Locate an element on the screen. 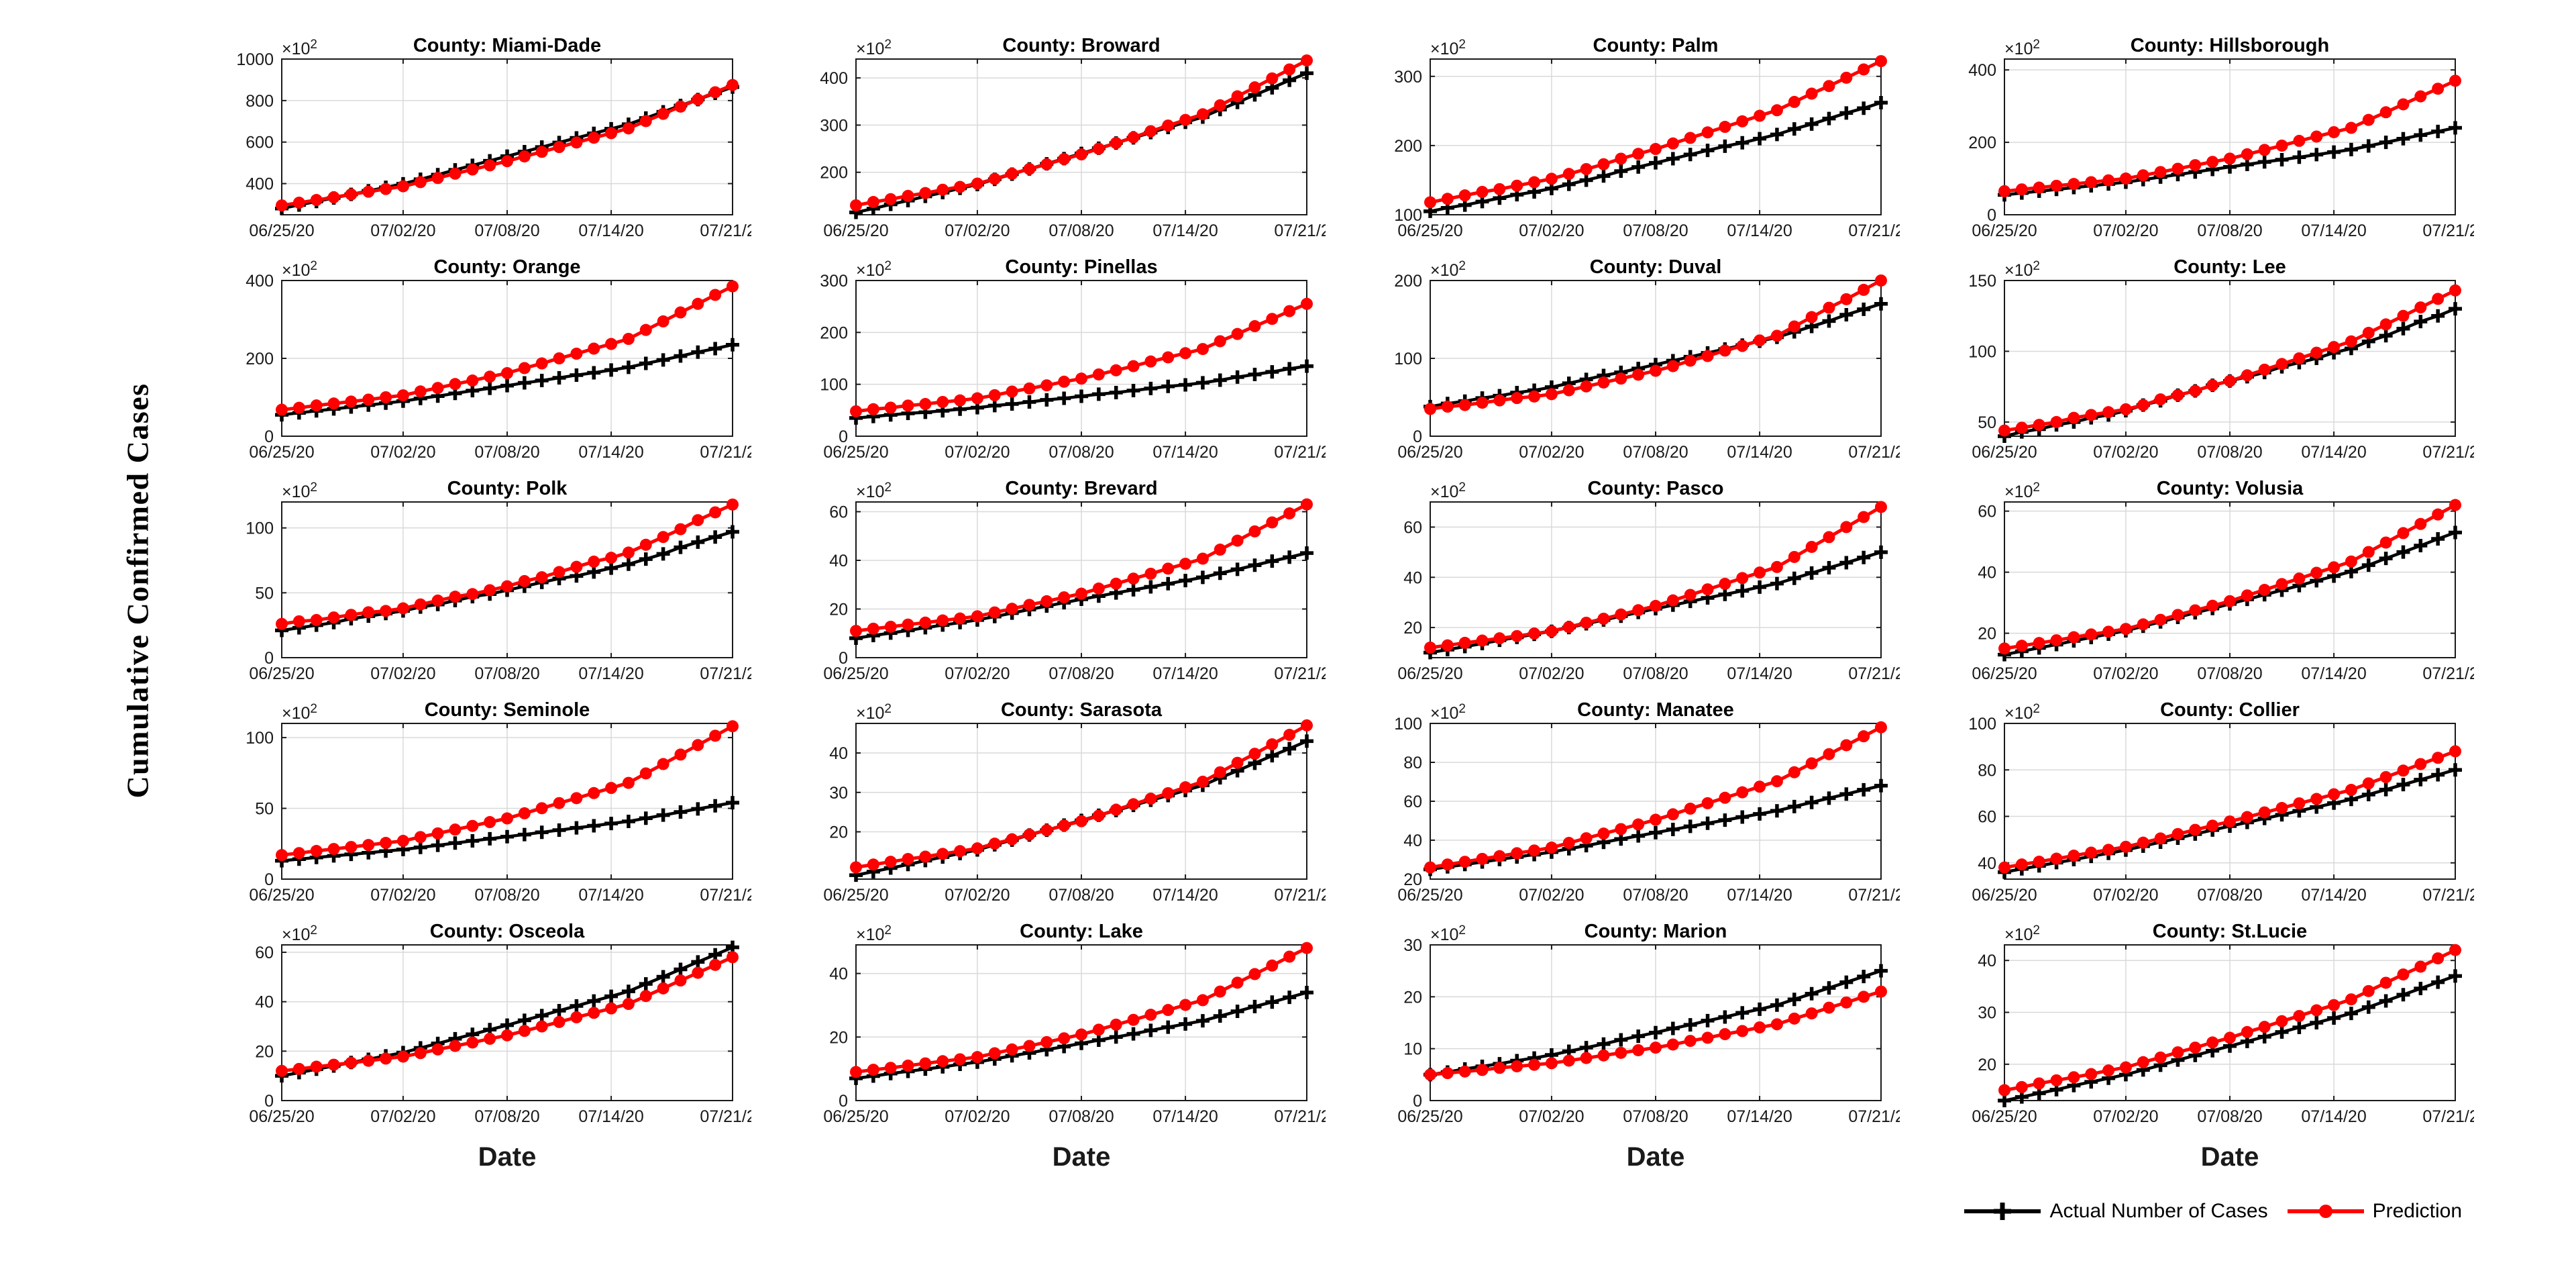 Image resolution: width=2576 pixels, height=1267 pixels. subplot-title: County: St.Lucie is located at coordinates (2230, 931).